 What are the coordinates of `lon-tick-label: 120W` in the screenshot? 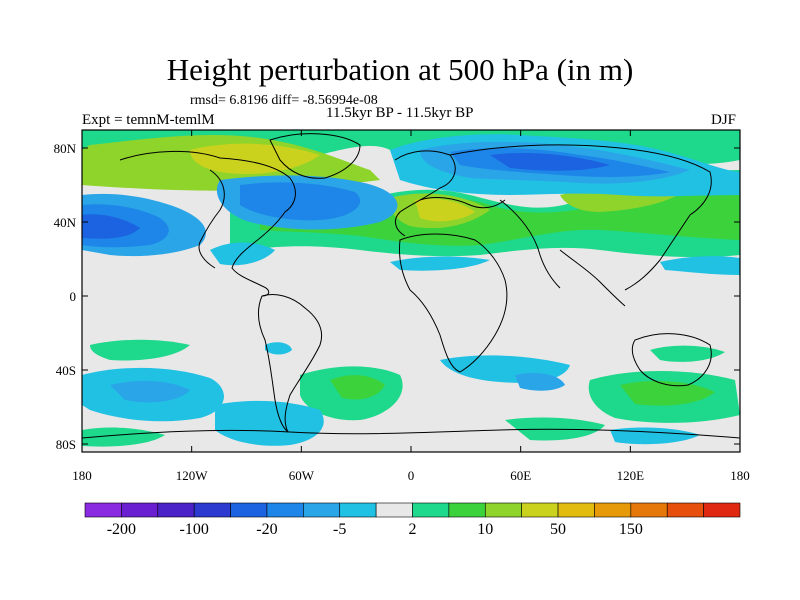 It's located at (192, 475).